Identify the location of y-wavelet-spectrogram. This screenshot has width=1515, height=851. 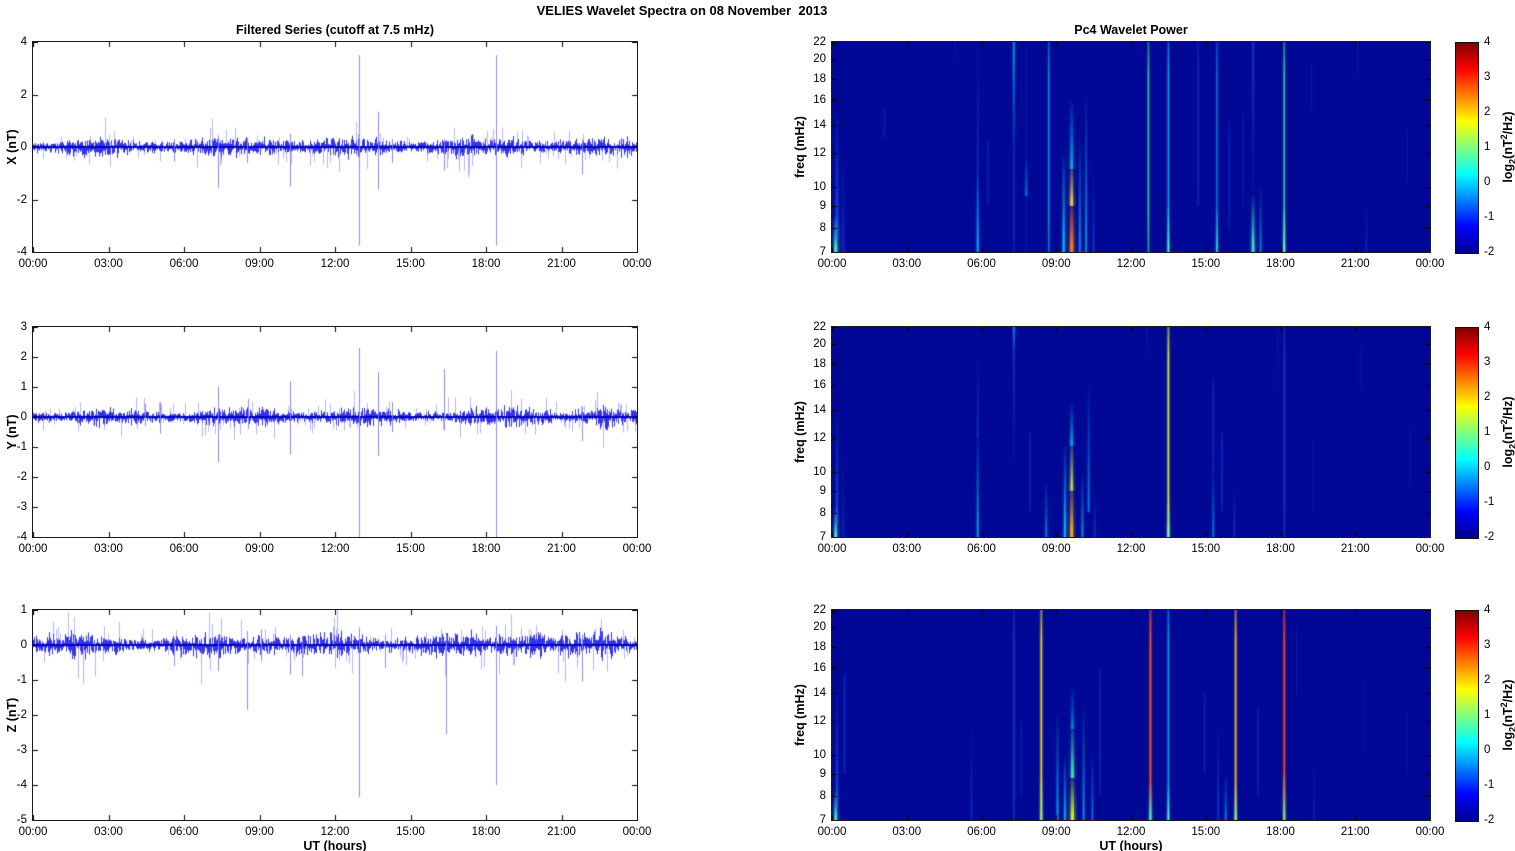
(1131, 432).